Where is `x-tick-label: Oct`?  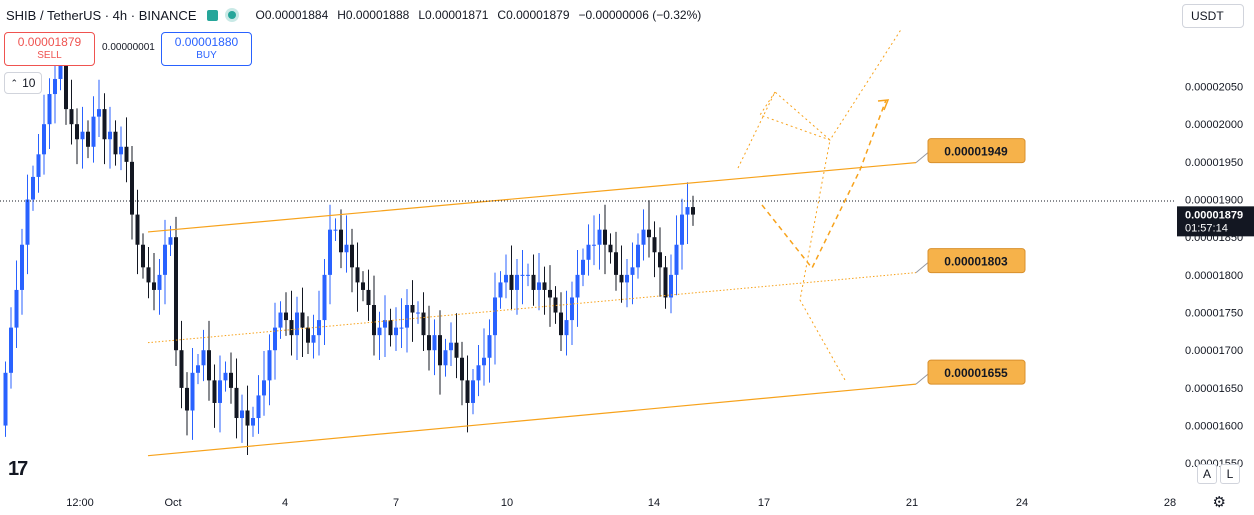
x-tick-label: Oct is located at coordinates (172, 503).